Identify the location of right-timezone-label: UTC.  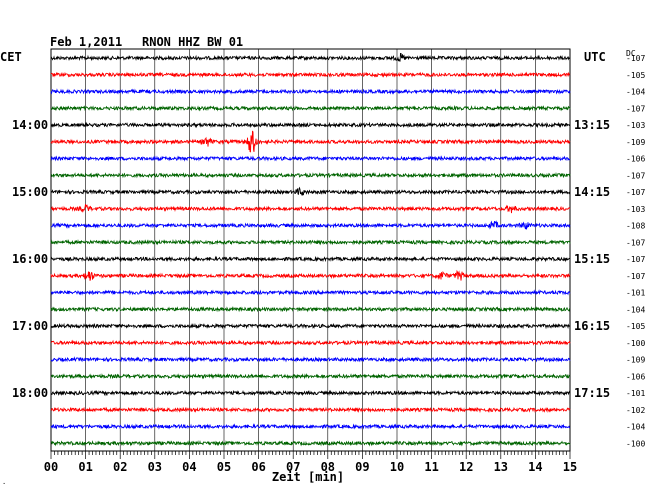
(595, 57).